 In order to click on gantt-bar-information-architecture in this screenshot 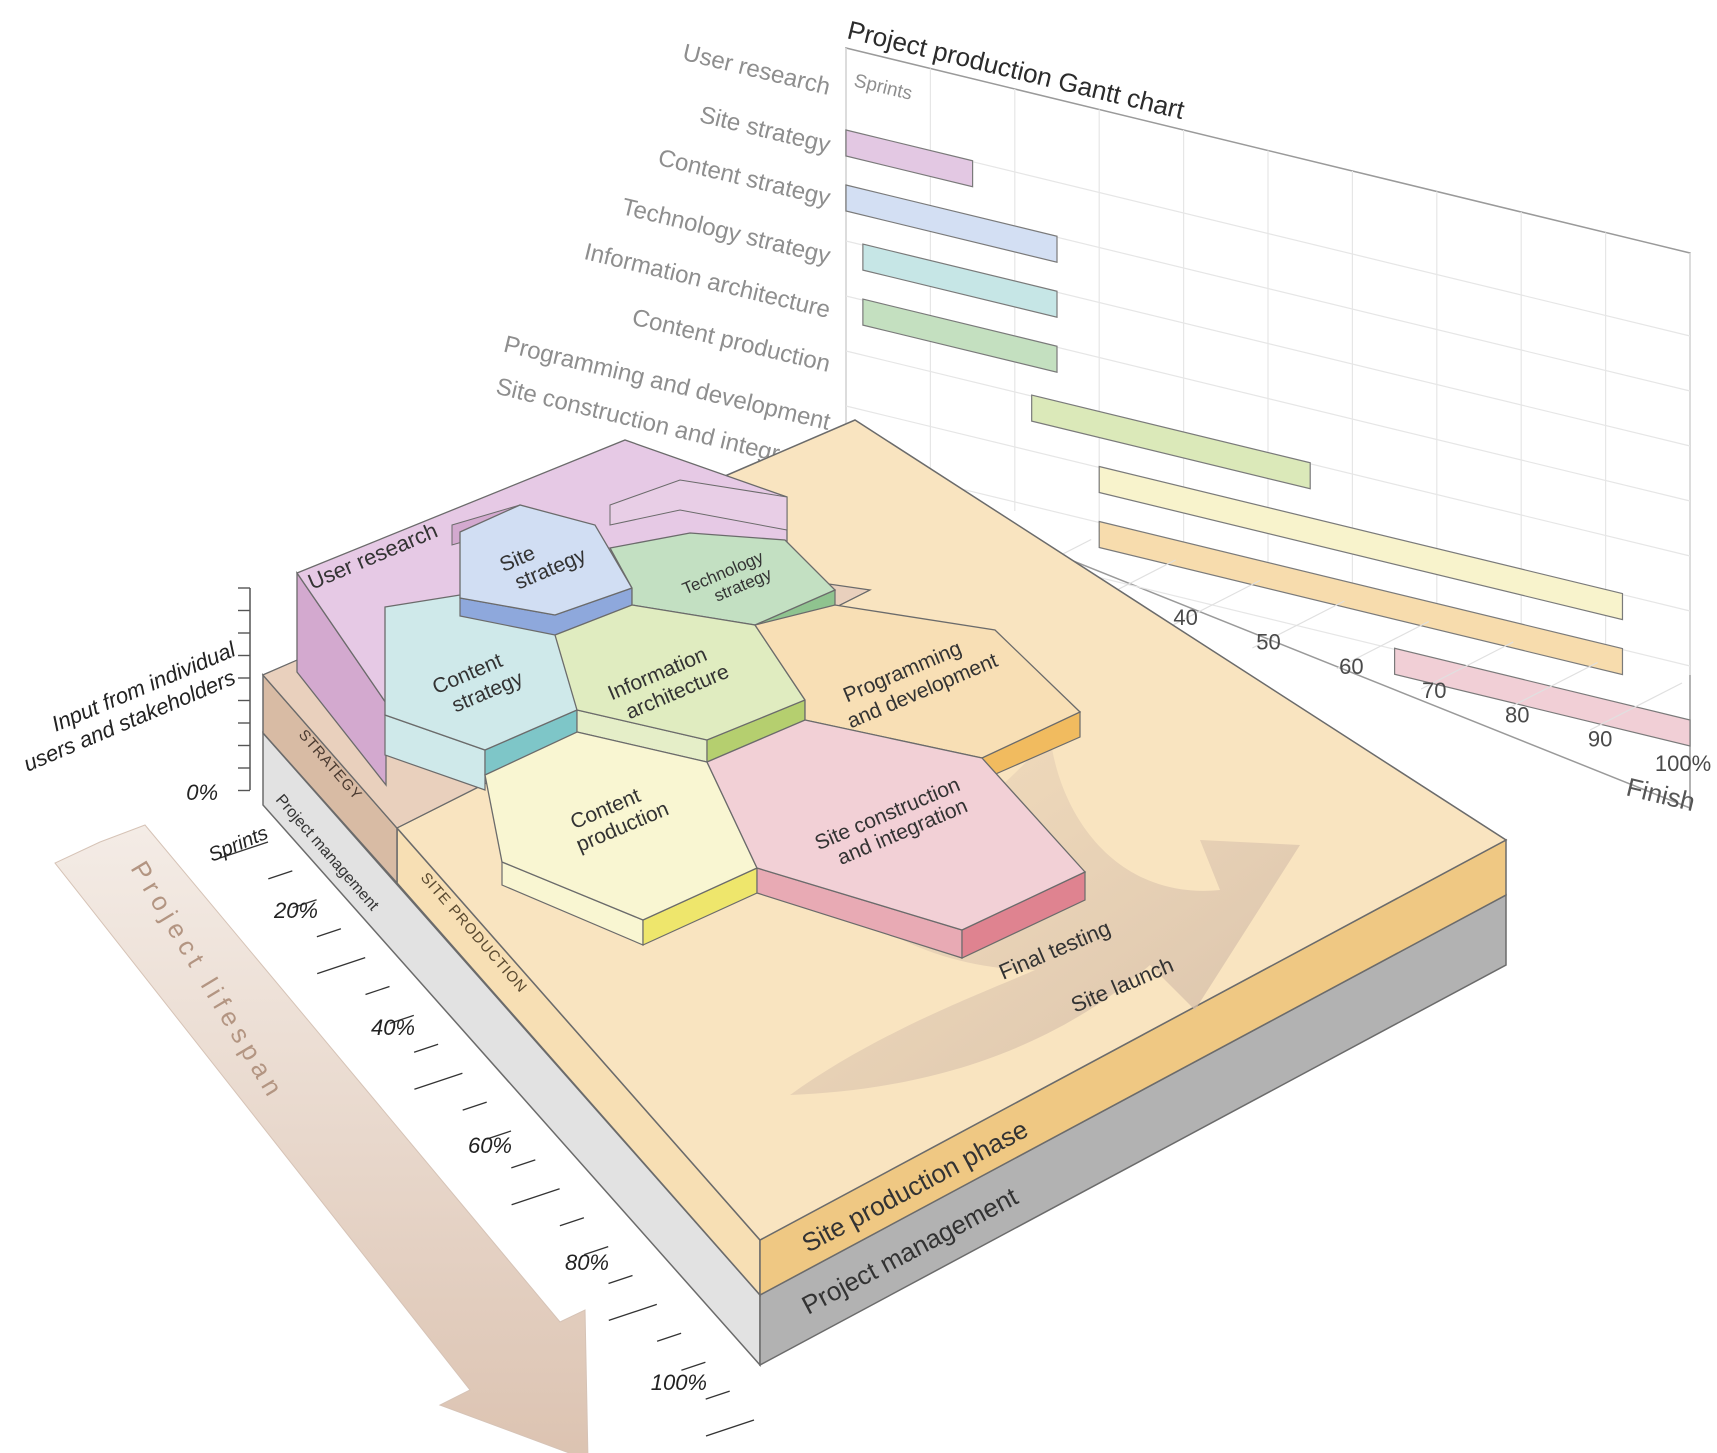, I will do `click(1171, 442)`.